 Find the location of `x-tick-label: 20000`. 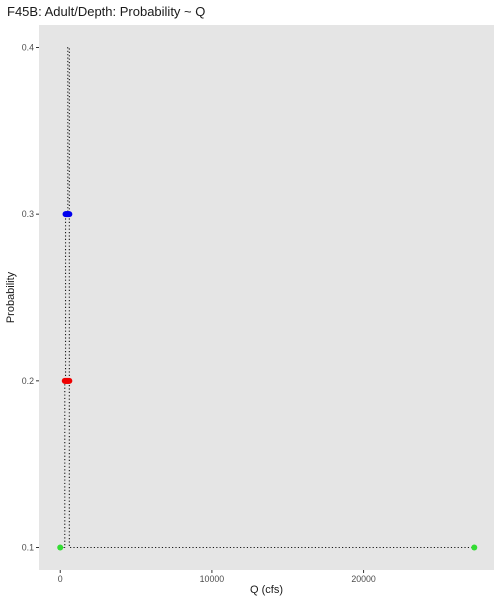

x-tick-label: 20000 is located at coordinates (363, 579).